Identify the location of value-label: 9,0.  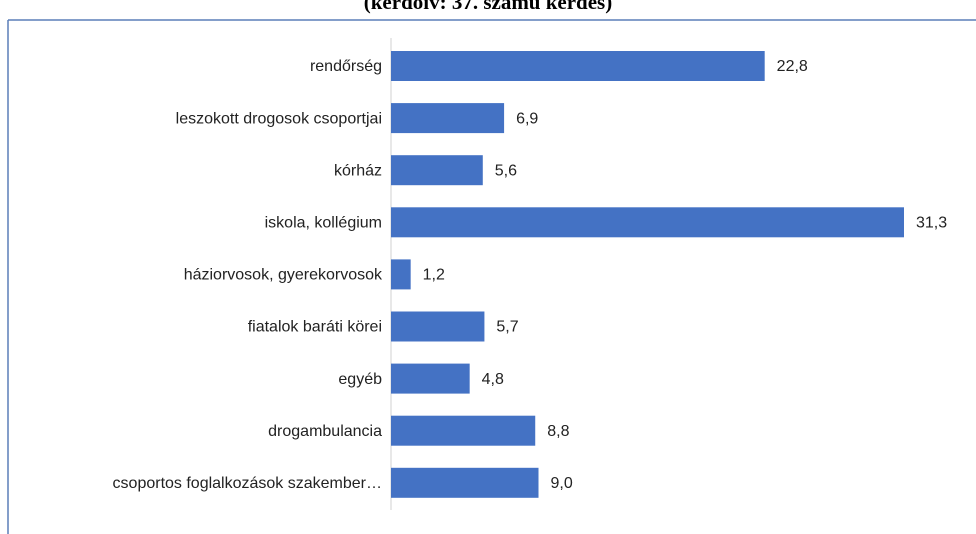
(562, 483).